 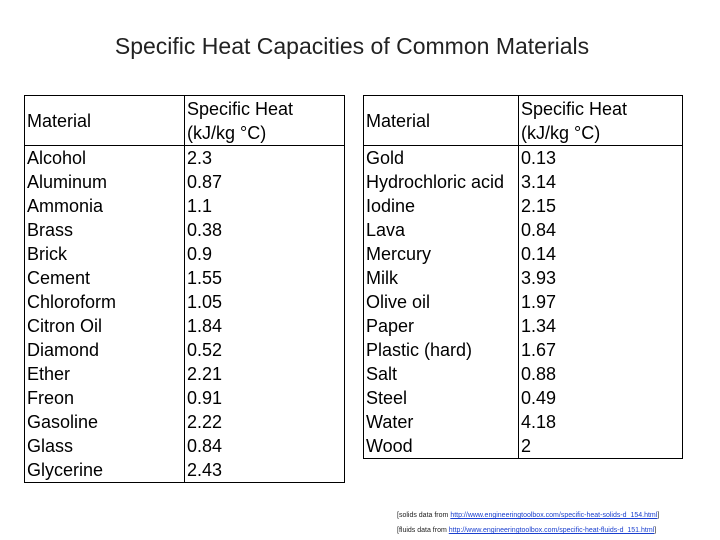 I want to click on value-cell: 1.34, so click(x=600, y=326).